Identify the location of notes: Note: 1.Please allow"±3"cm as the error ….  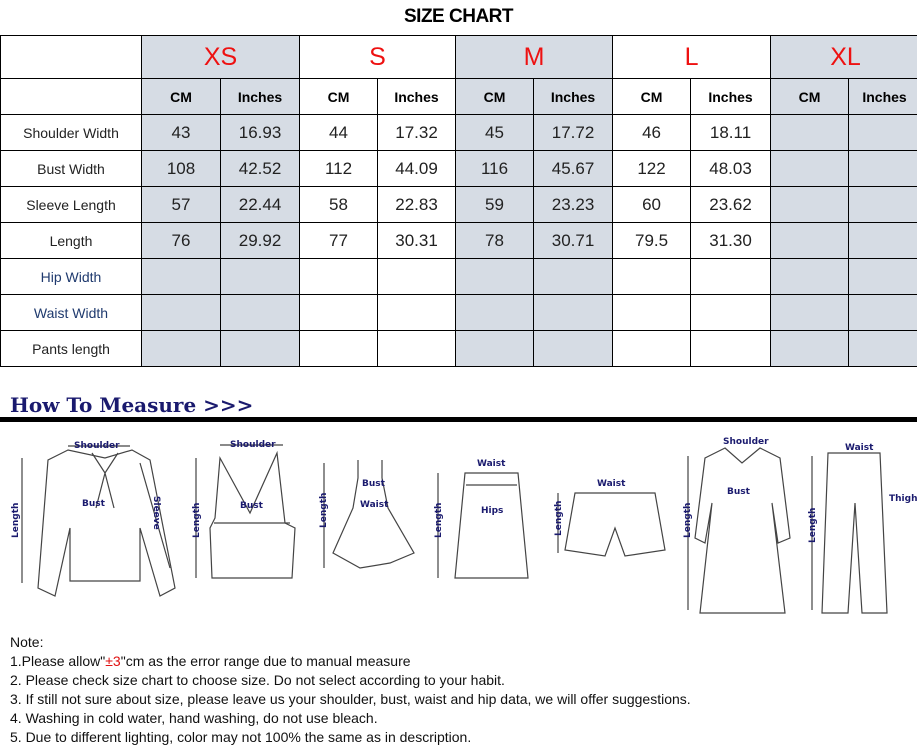
(350, 690).